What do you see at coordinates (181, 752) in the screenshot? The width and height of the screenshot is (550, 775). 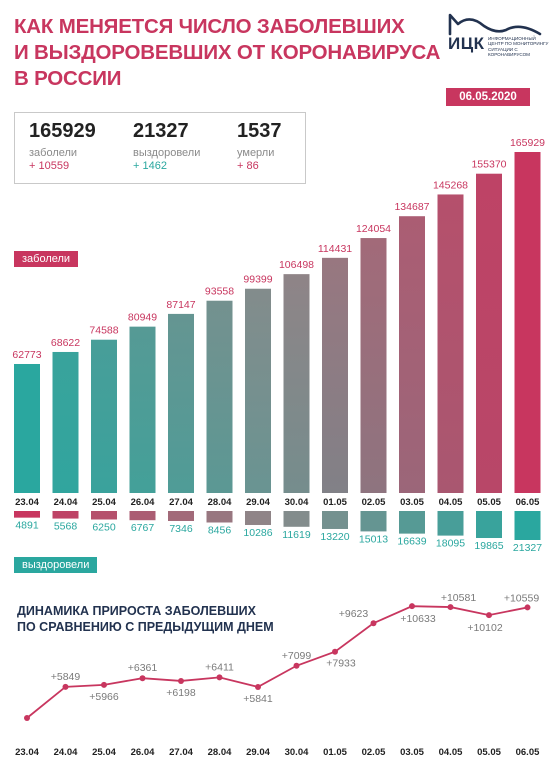 I see `growth-x-tick-label: 27.04` at bounding box center [181, 752].